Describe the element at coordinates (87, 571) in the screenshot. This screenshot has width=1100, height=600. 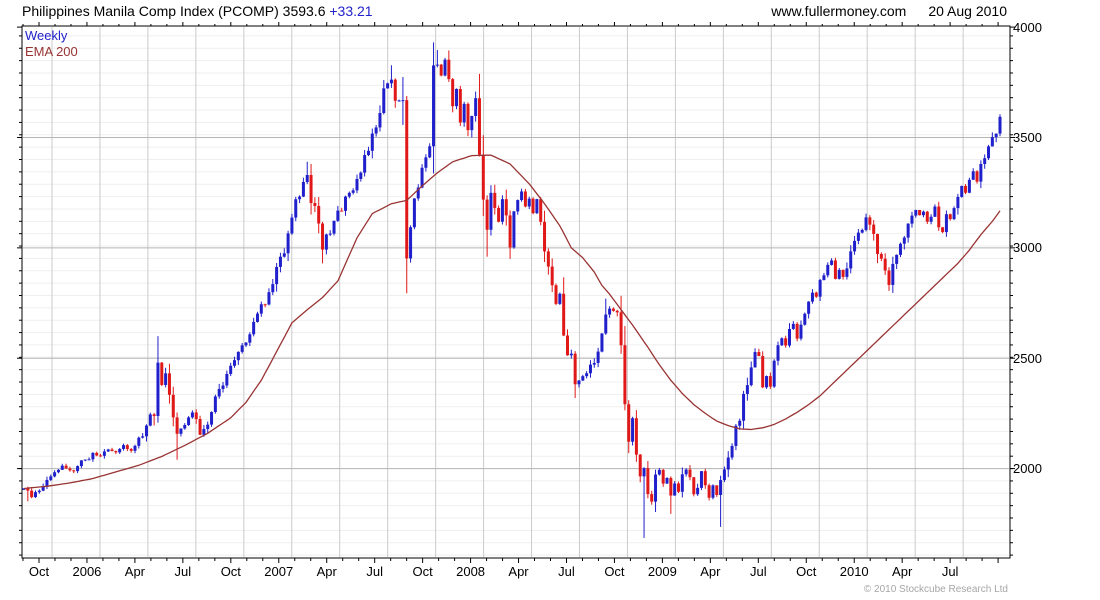
I see `x-axis-label: 2006` at that location.